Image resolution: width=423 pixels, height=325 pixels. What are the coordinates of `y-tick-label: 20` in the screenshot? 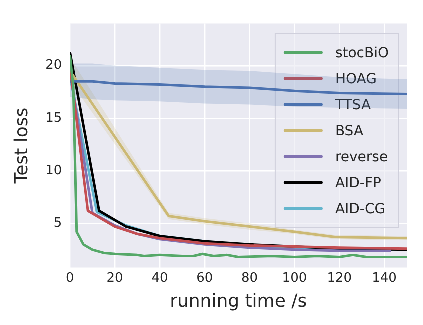 It's located at (54, 66).